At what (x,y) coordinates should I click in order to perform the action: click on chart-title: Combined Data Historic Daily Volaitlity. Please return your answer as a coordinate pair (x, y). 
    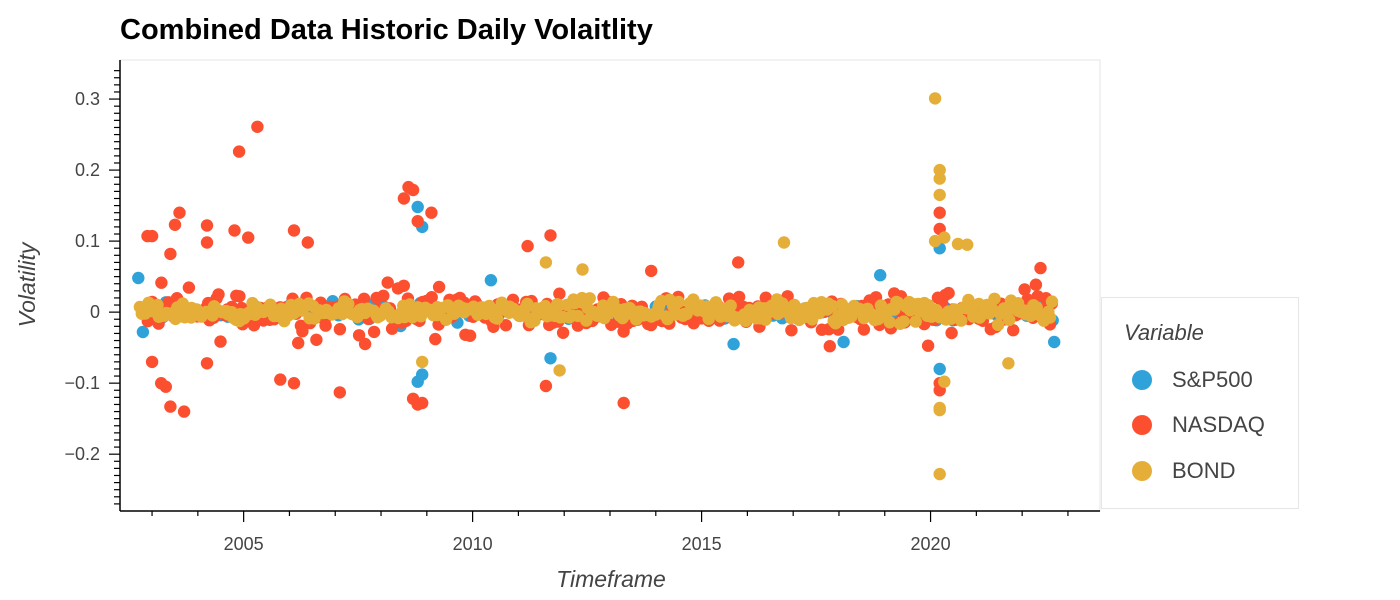
    Looking at the image, I should click on (386, 30).